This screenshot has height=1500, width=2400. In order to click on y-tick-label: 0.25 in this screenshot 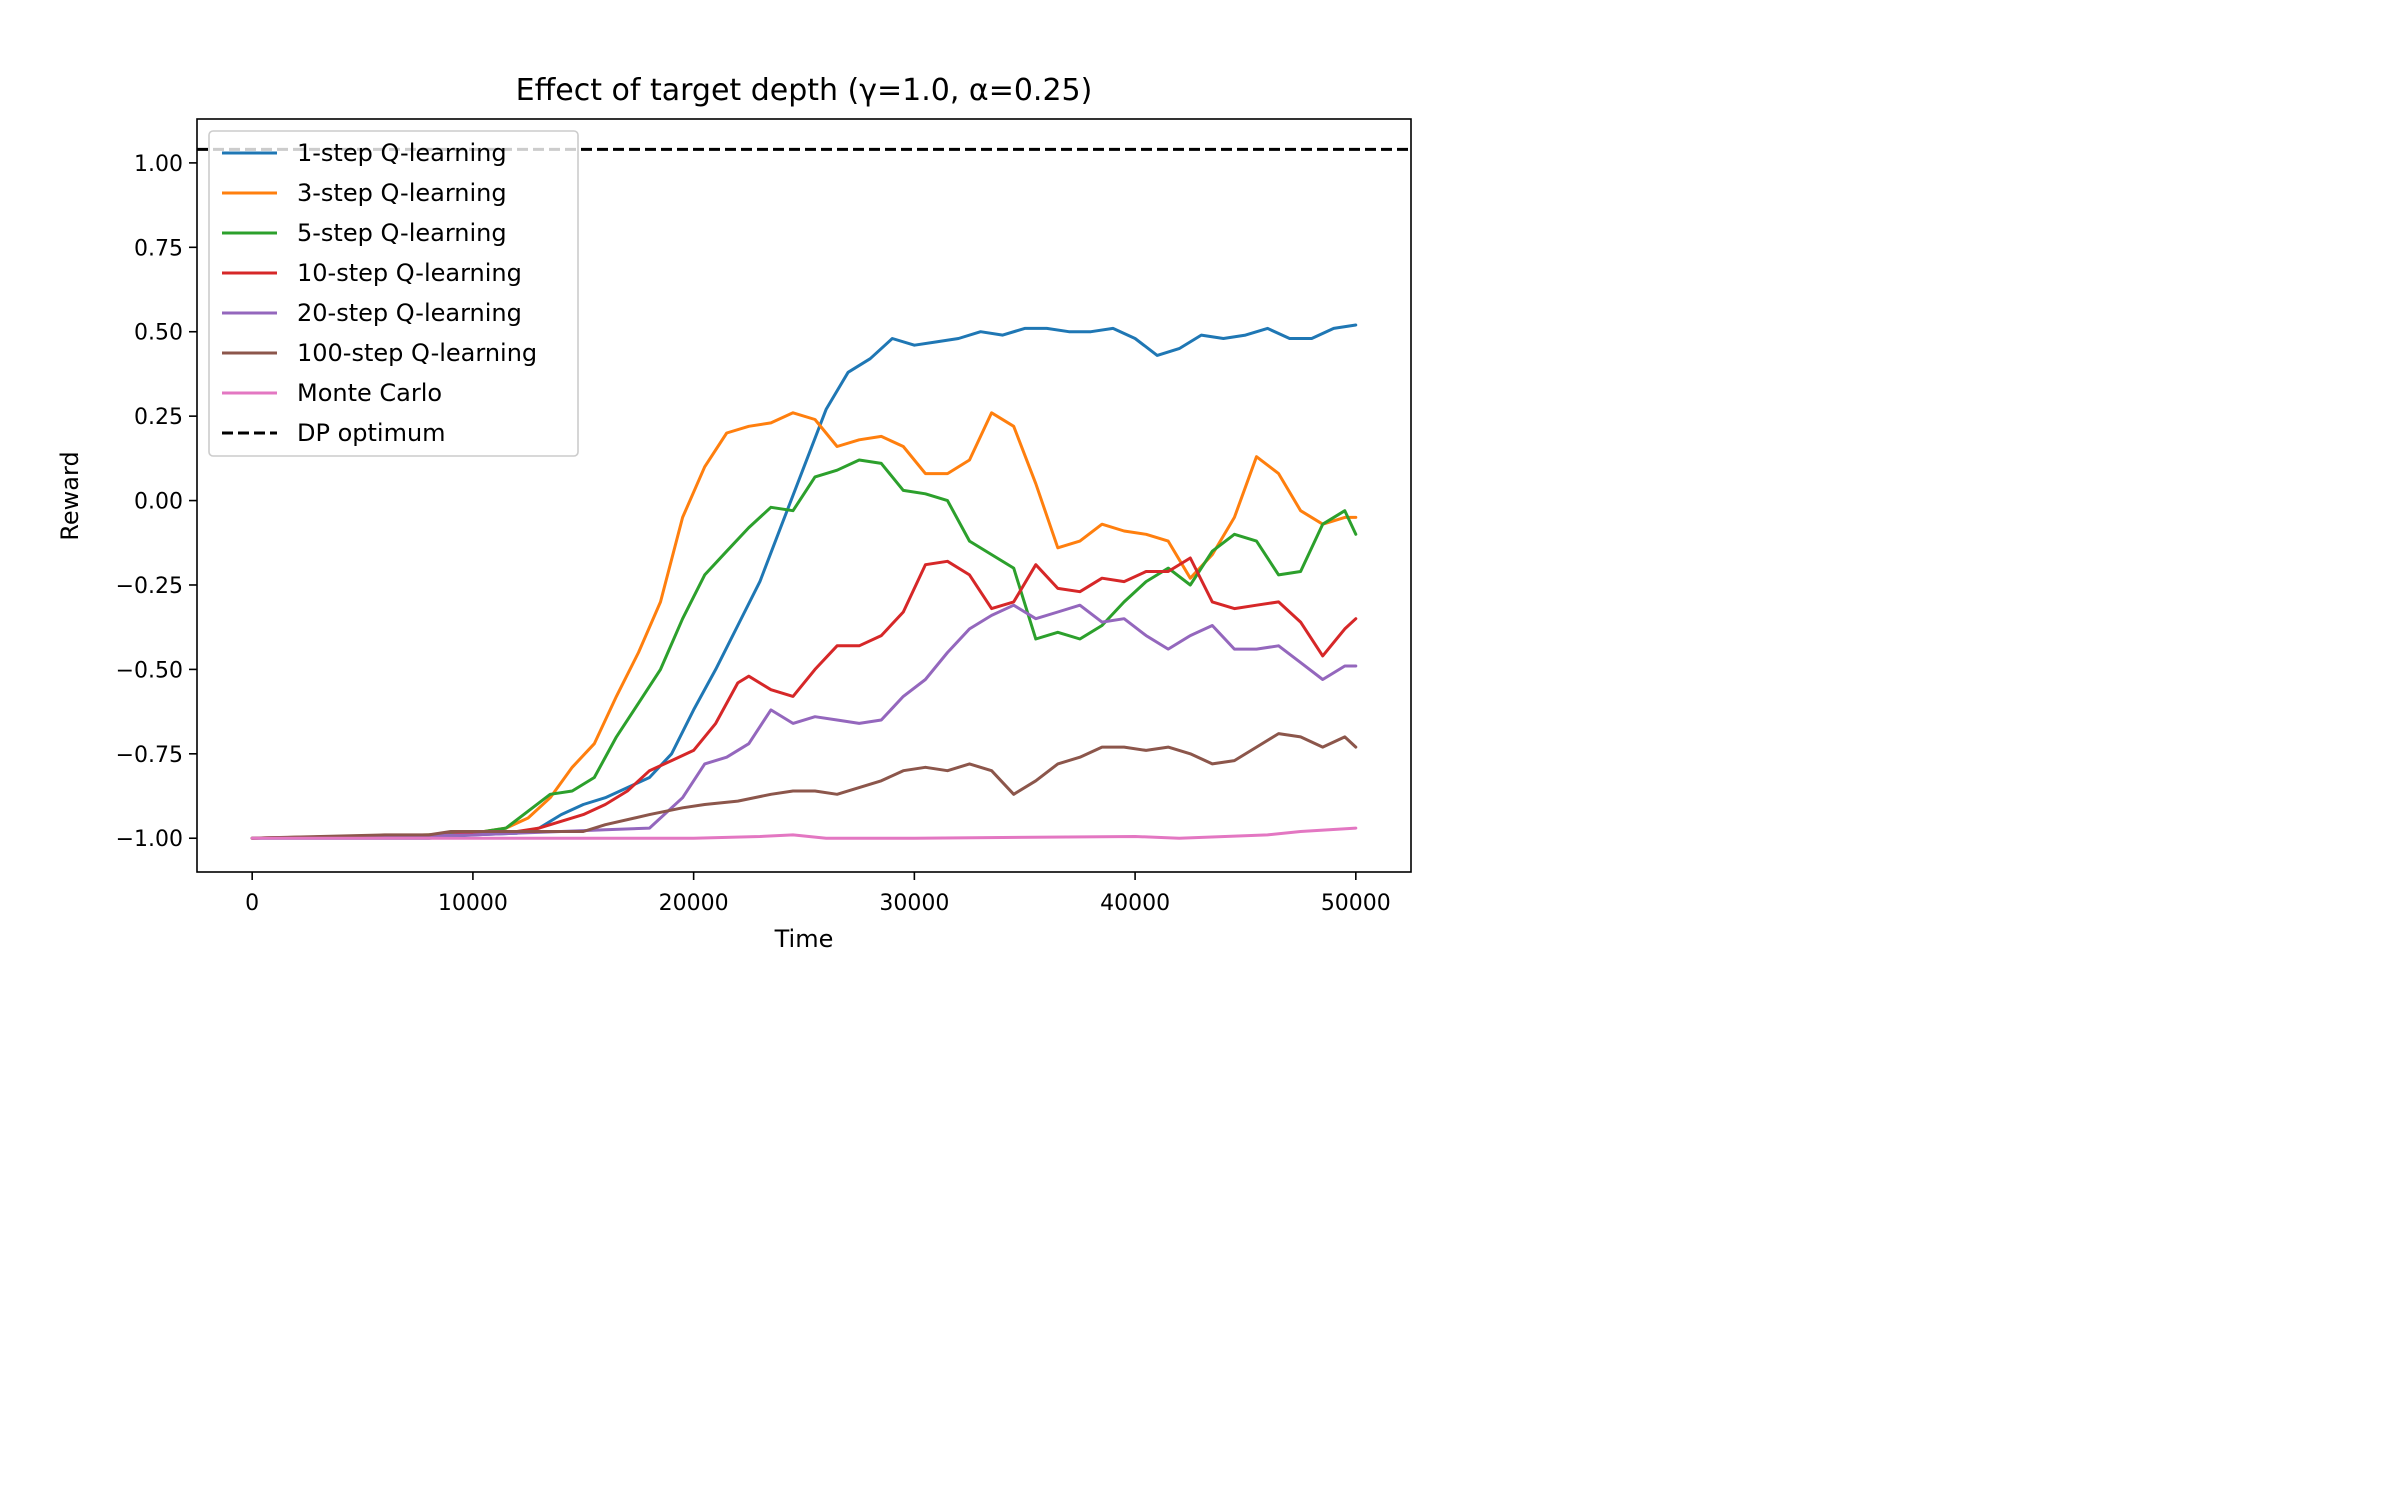, I will do `click(158, 417)`.